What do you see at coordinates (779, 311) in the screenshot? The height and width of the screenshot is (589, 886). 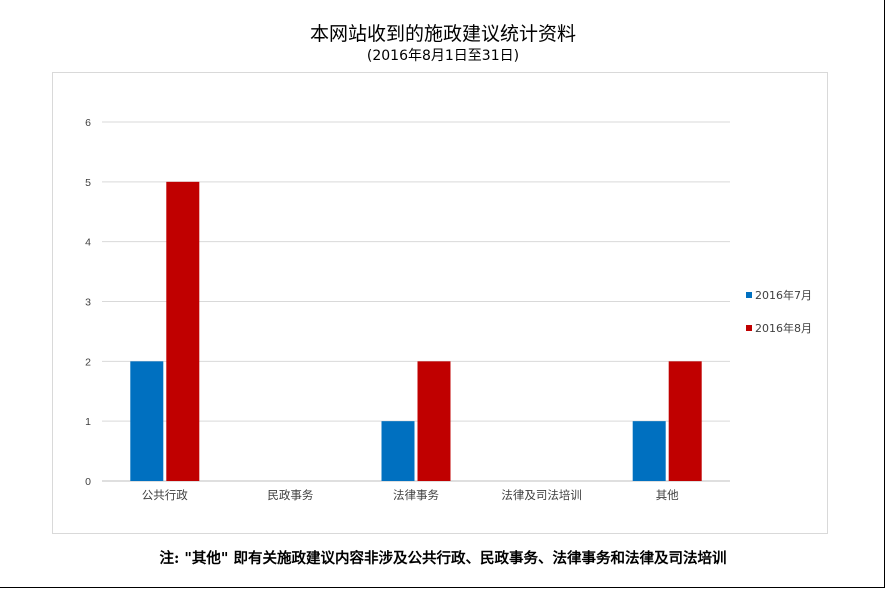 I see `legend: 2016年7月 2016年8月` at bounding box center [779, 311].